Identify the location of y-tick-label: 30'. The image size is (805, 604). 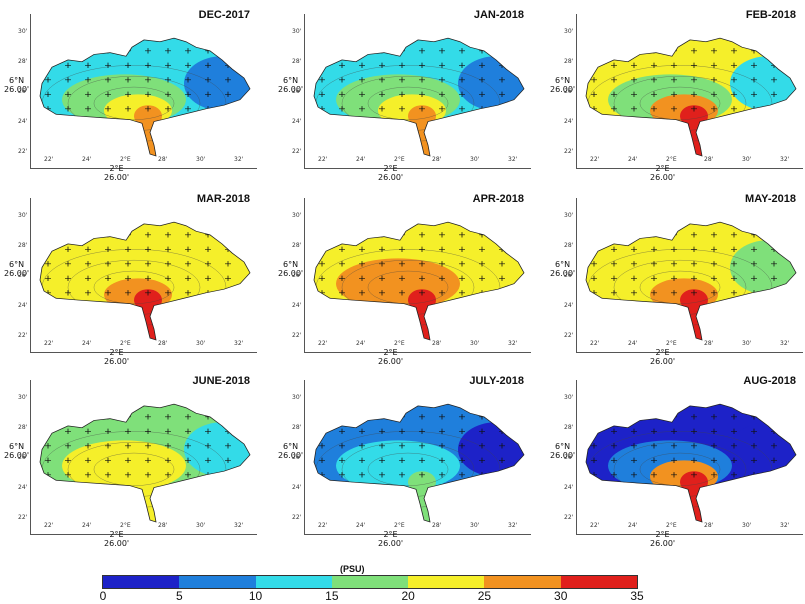
(297, 397).